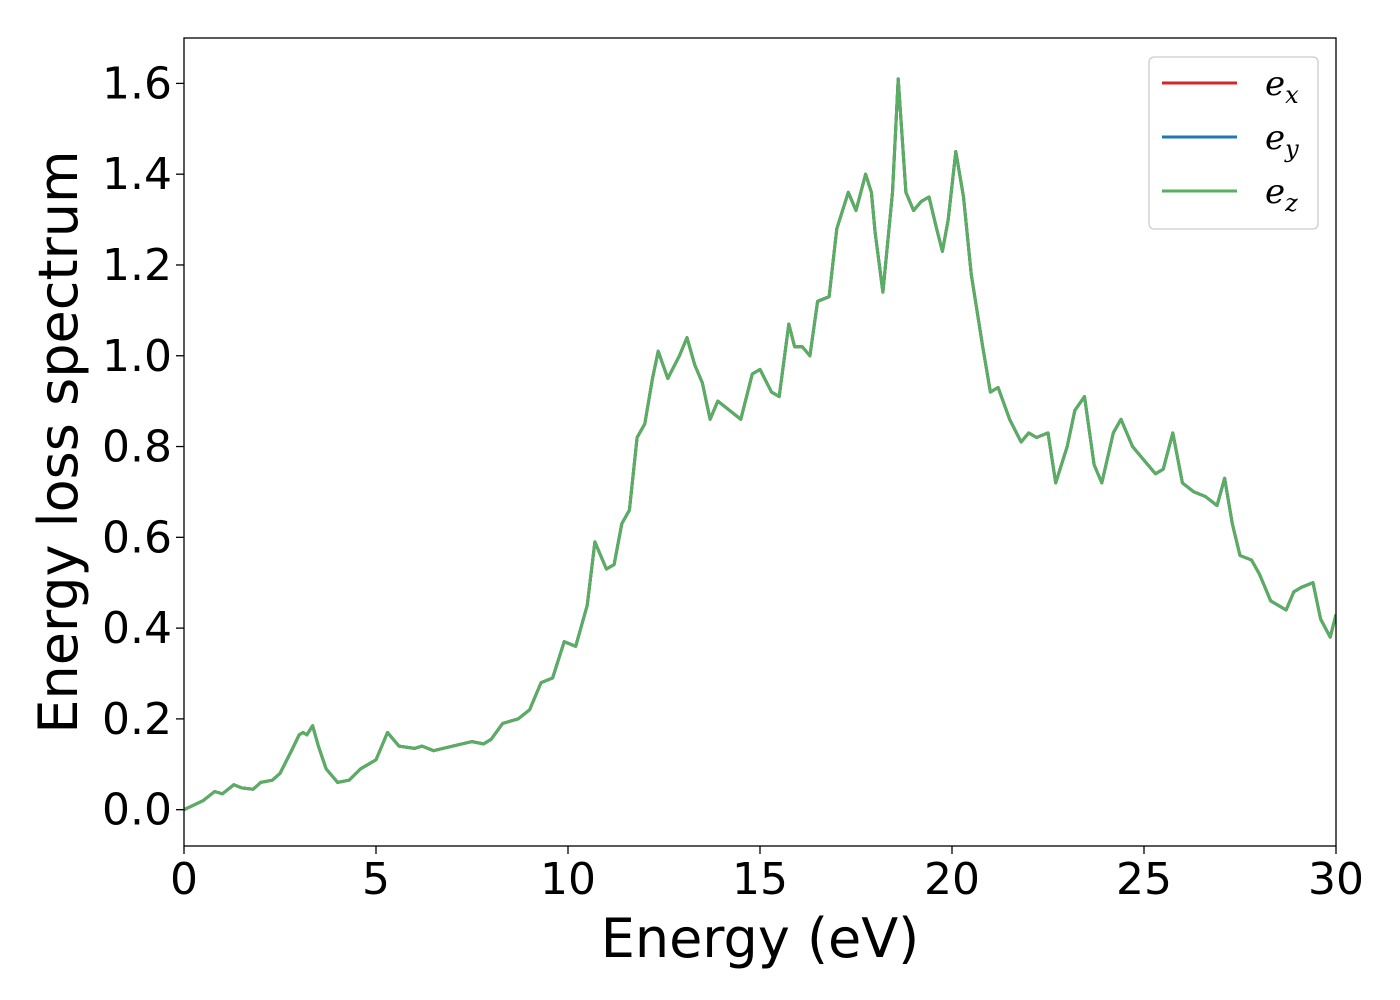  I want to click on y-tick-label: 1.6, so click(137, 83).